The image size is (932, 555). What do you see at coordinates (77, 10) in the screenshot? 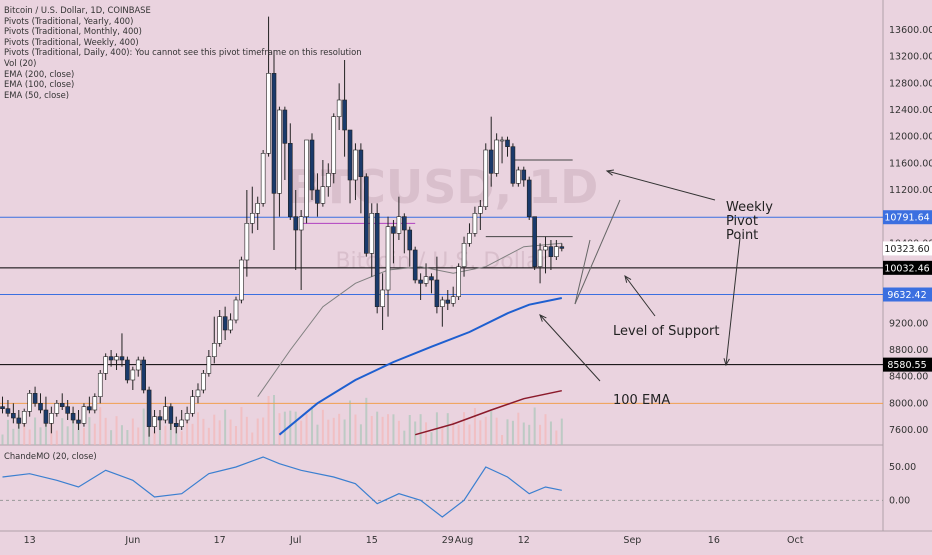
I see `legend-symbol: Bitcoin / U.S. Dollar, 1D, COINBASE` at bounding box center [77, 10].